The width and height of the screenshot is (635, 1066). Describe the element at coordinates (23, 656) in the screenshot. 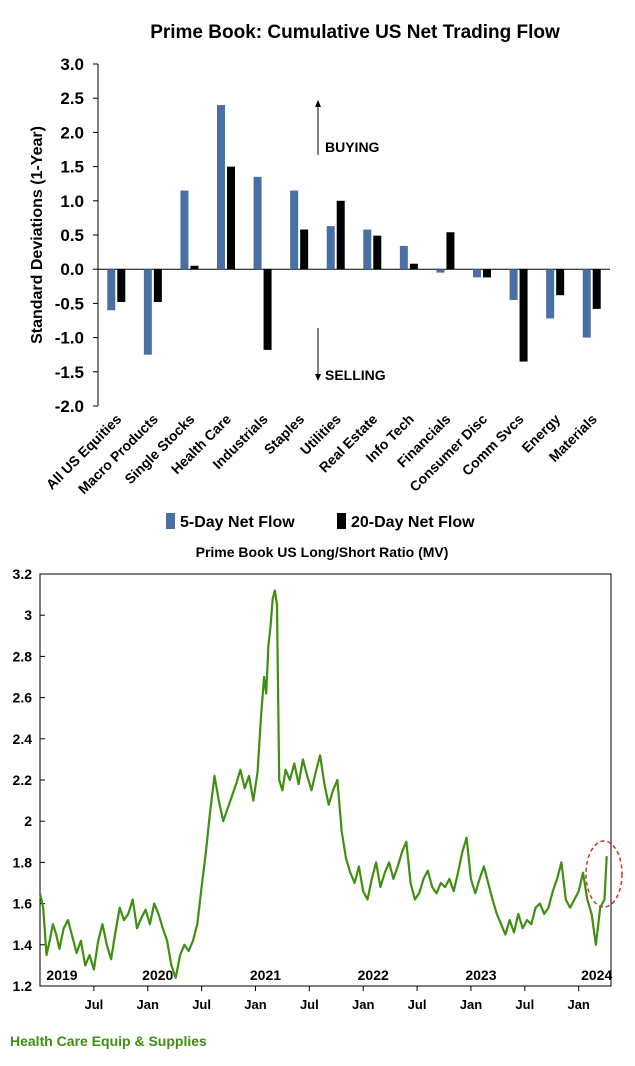

I see `y-tick-label: 2.8` at that location.